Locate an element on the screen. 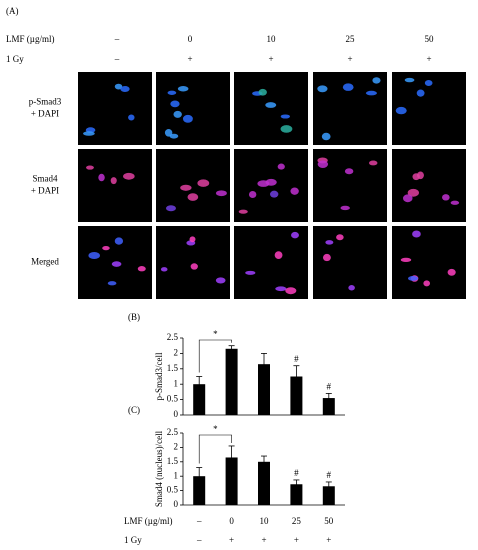  y-tick-label: 1 is located at coordinates (176, 475).